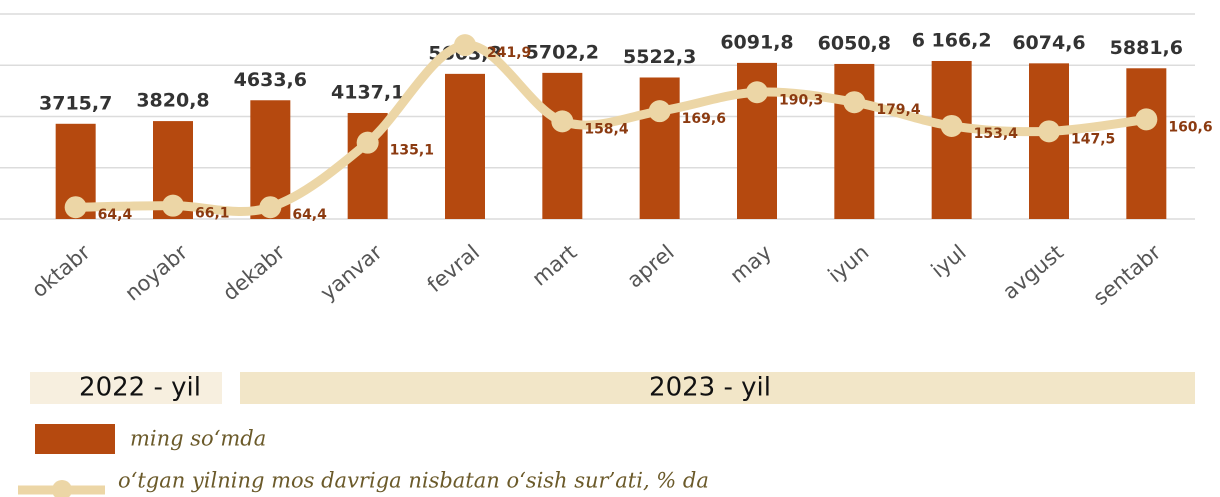 This screenshot has width=1220, height=497. Describe the element at coordinates (952, 40) in the screenshot. I see `bar-value-label: 6 166,2` at that location.